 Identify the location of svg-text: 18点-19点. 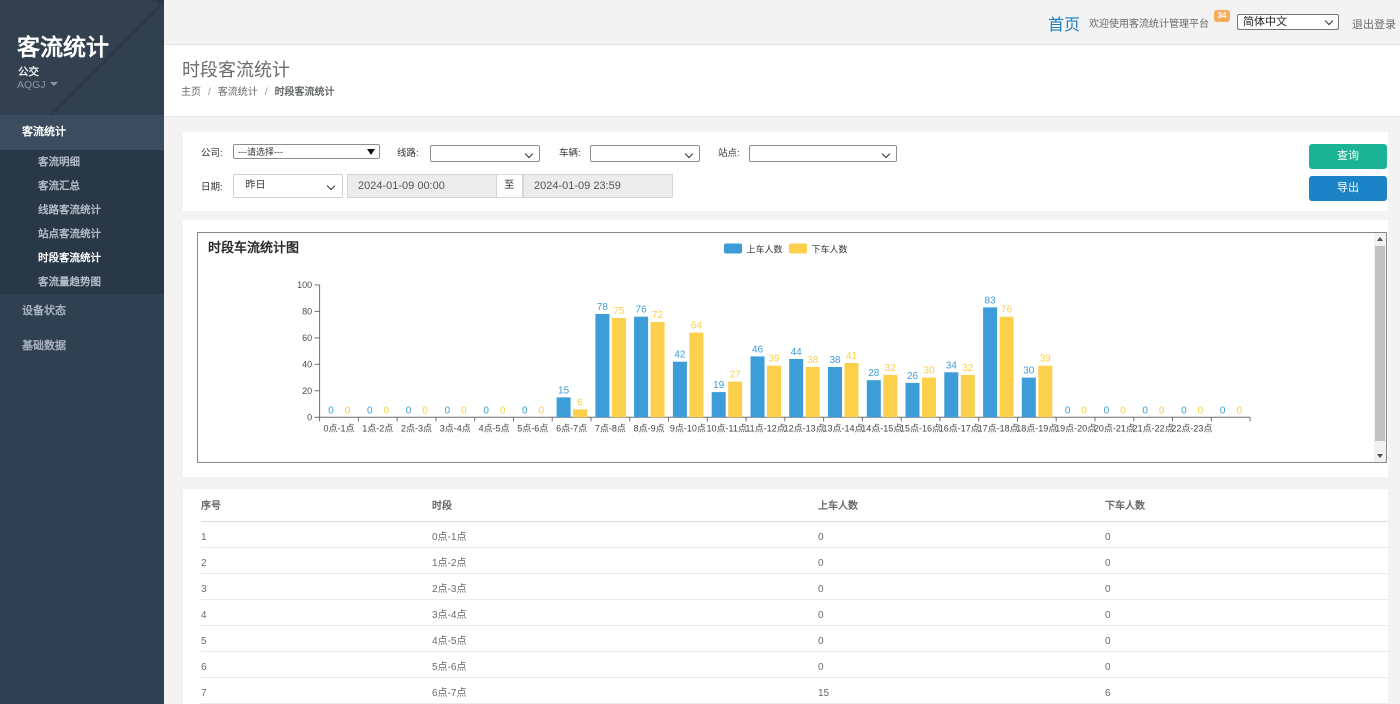
(1036, 428).